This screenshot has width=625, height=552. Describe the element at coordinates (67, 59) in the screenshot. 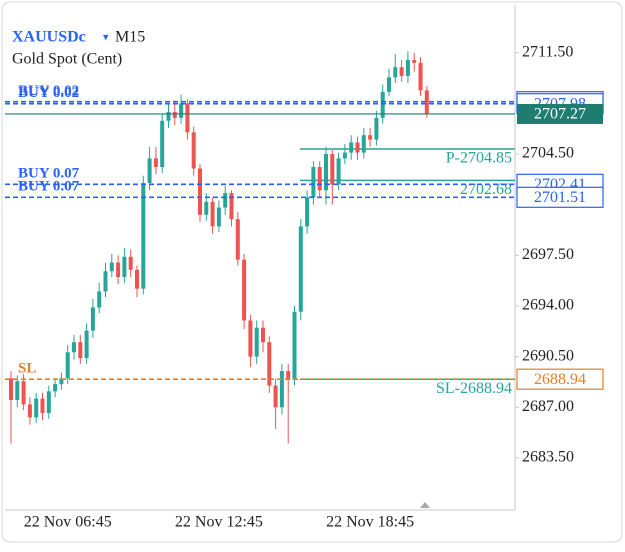

I see `description: Gold Spot (Cent)` at that location.